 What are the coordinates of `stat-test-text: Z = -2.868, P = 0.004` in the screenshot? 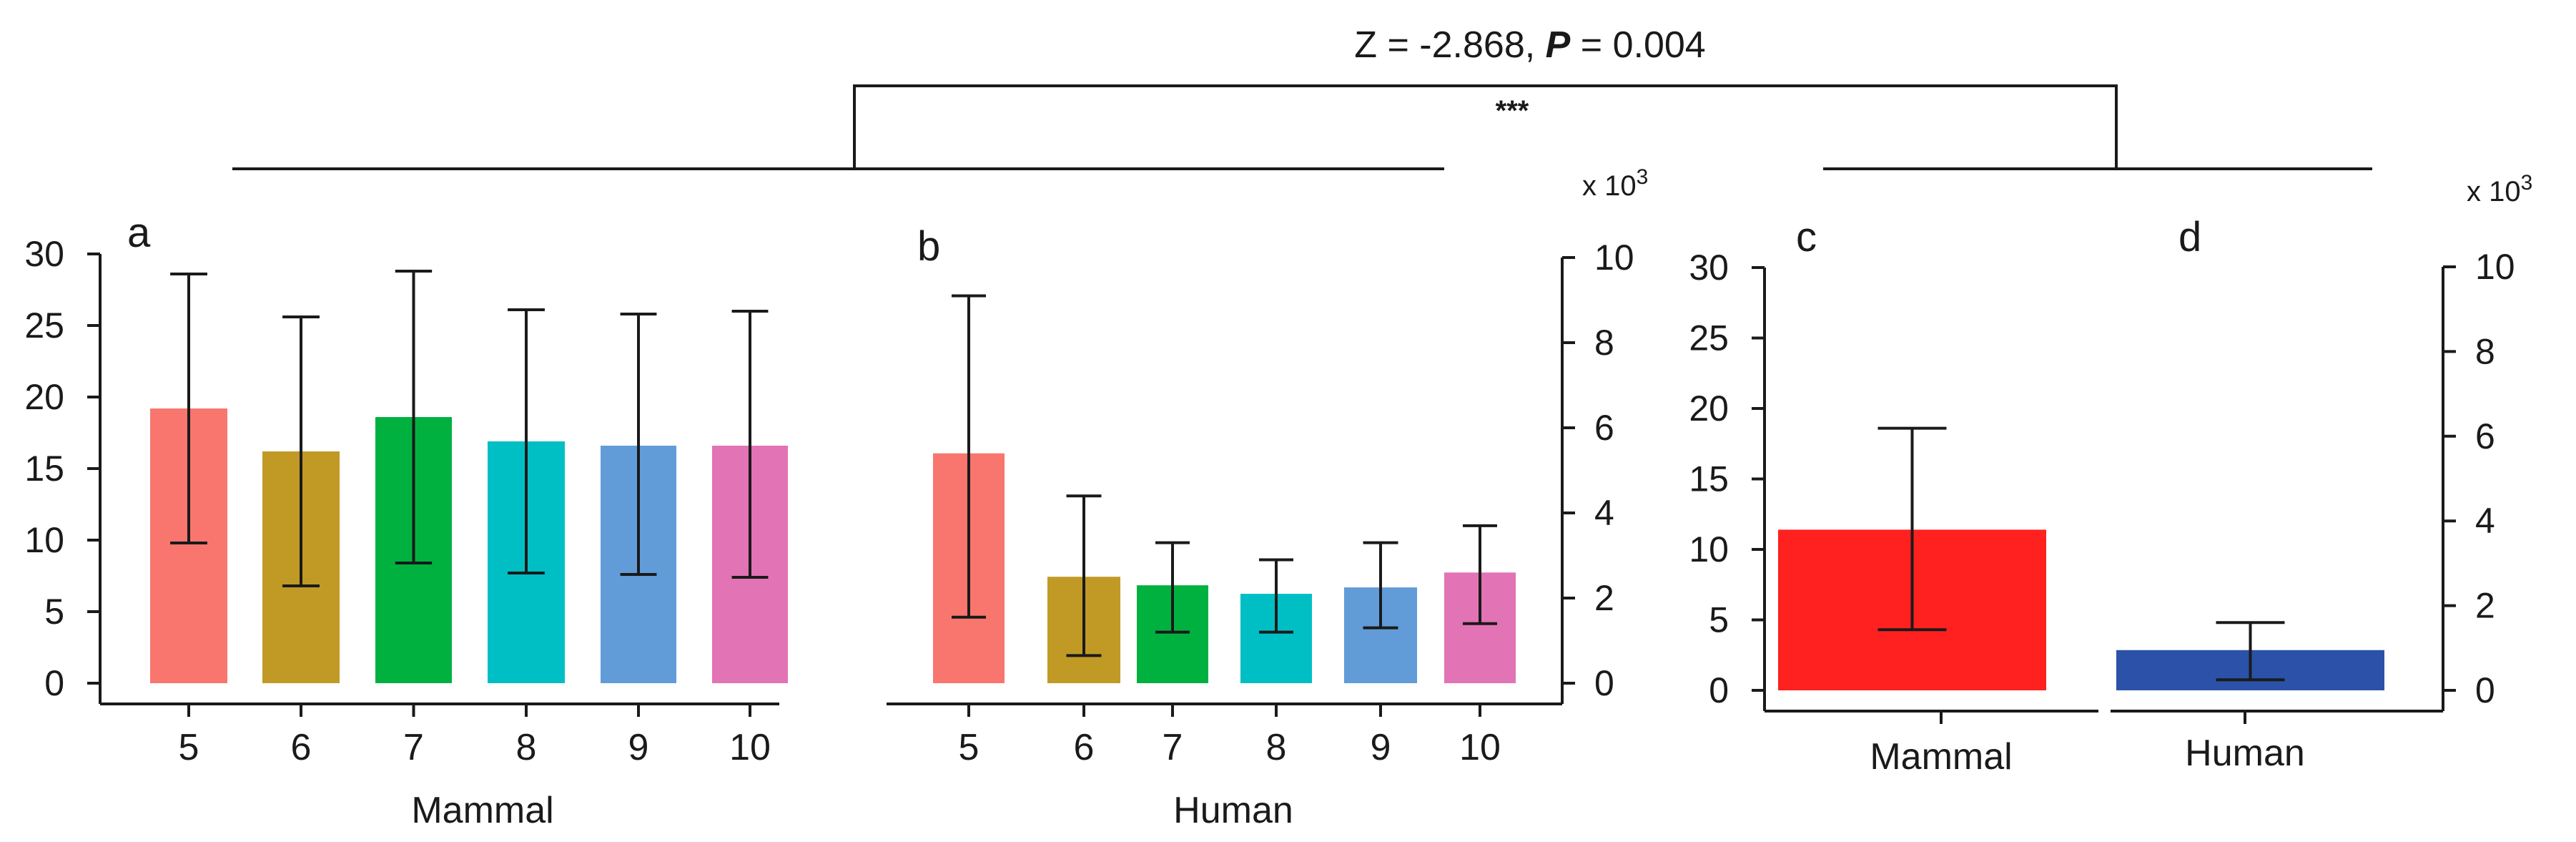 It's located at (1529, 45).